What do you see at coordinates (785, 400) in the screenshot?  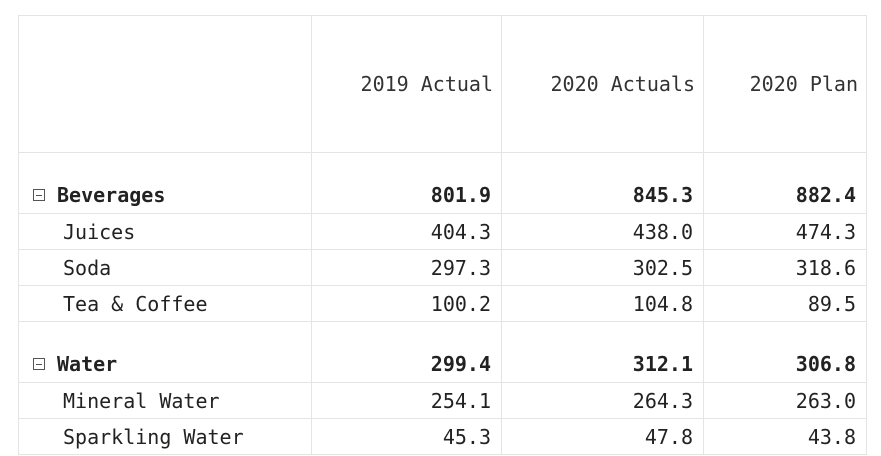 I see `cell-2020-plan: 263.0` at bounding box center [785, 400].